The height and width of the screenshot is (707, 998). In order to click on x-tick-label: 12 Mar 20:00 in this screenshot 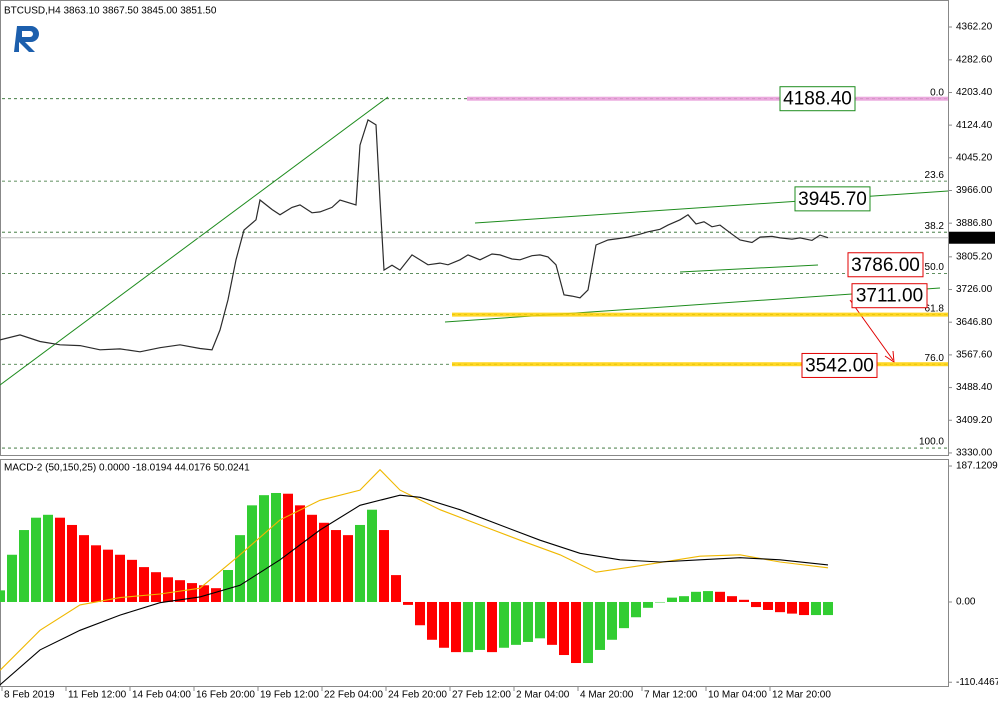, I will do `click(801, 695)`.